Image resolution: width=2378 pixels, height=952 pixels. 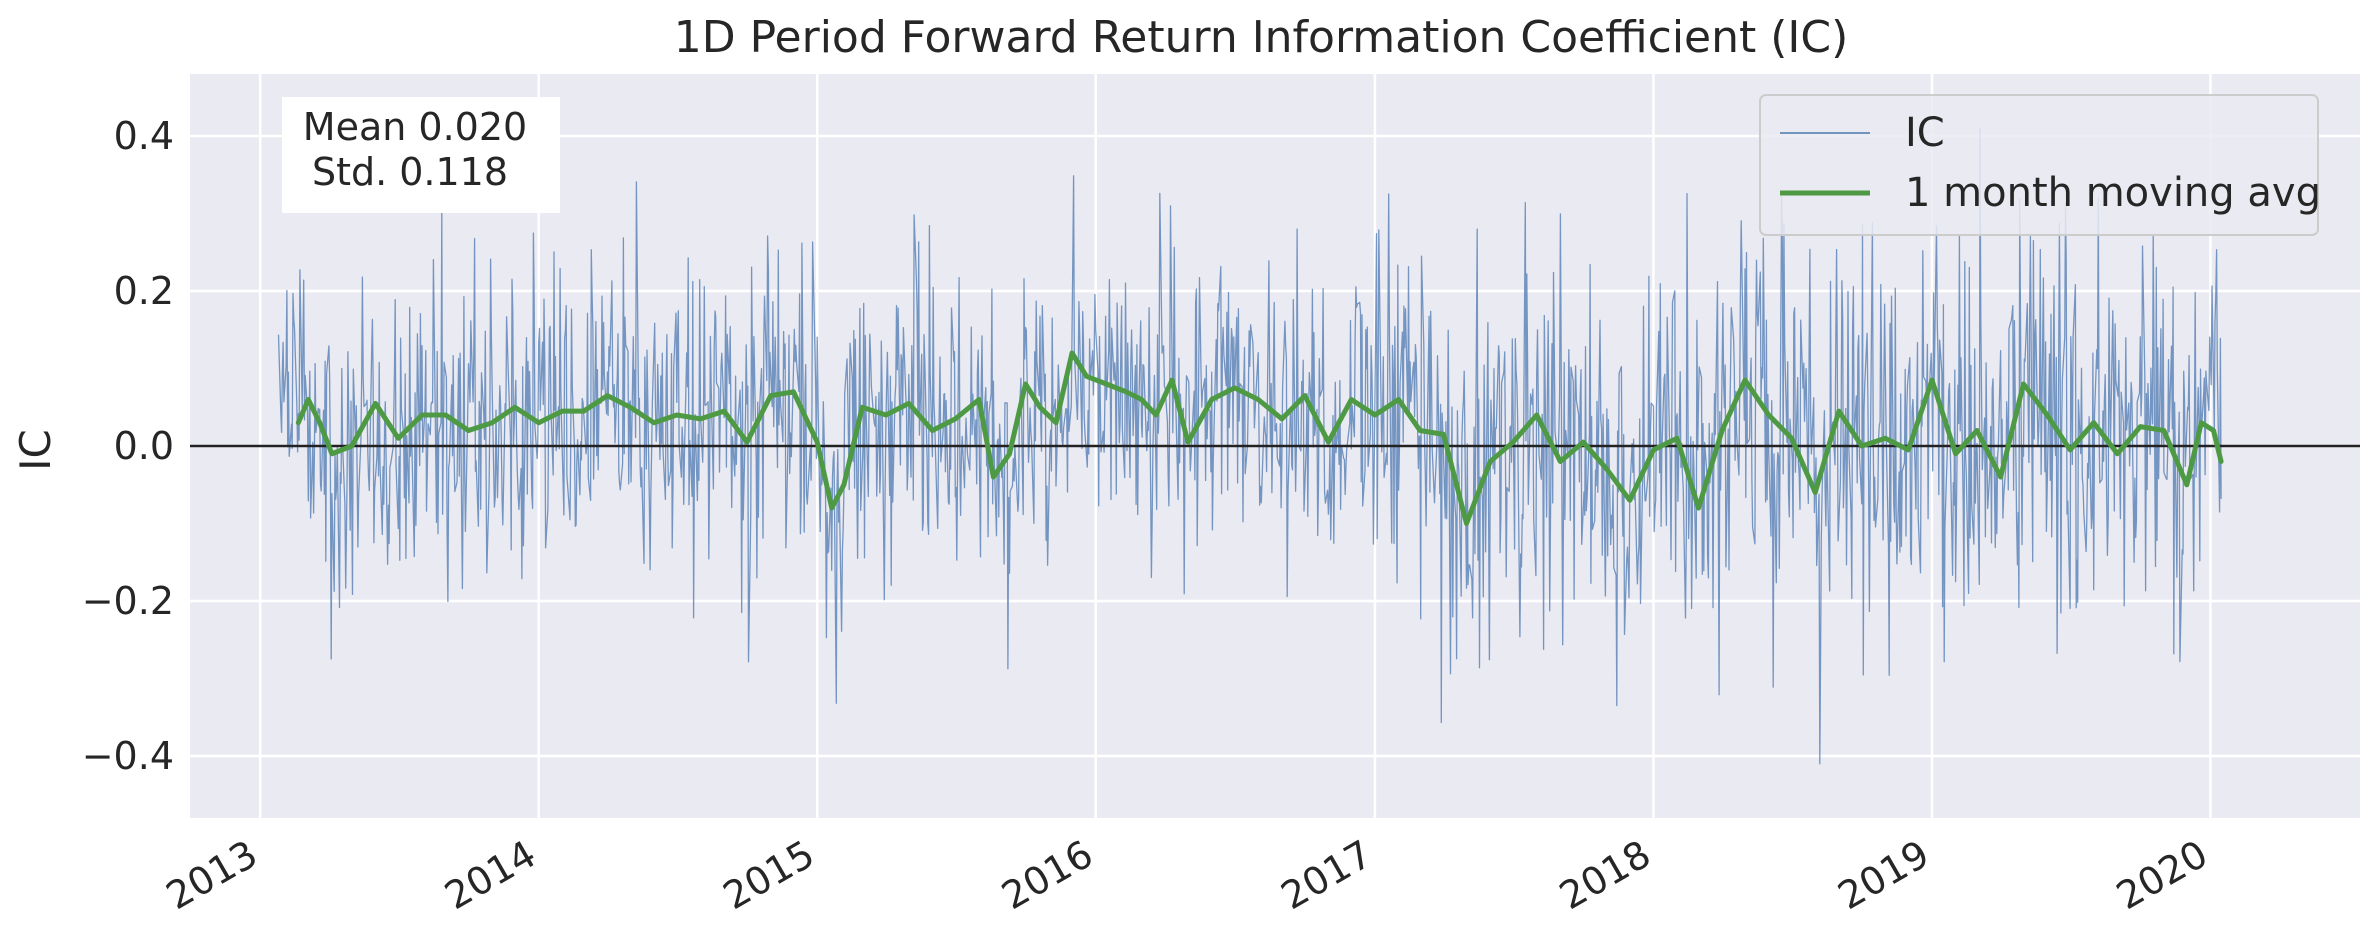 I want to click on x-tick-label: 2013, so click(x=212, y=875).